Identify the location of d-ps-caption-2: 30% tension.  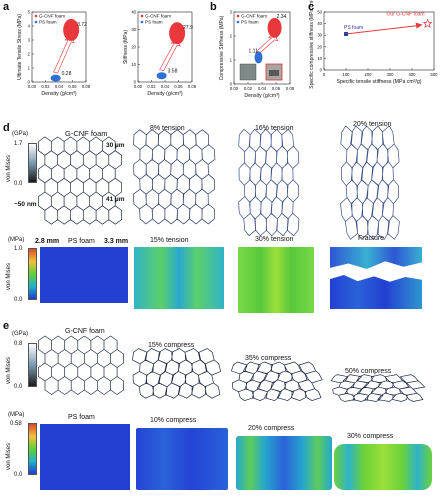
(274, 239).